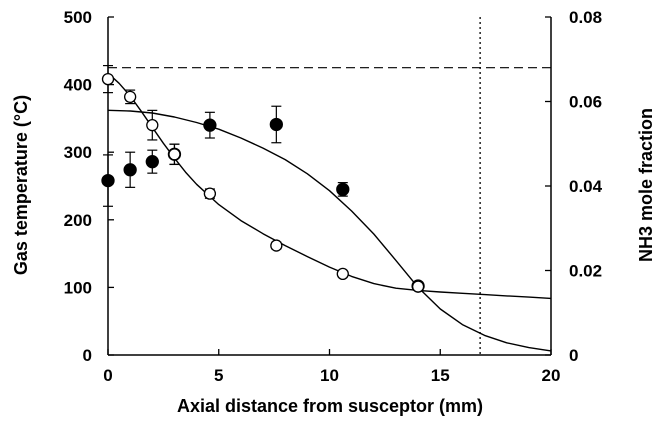 Image resolution: width=669 pixels, height=421 pixels. Describe the element at coordinates (585, 271) in the screenshot. I see `y-right-tick-label: 0.02` at that location.